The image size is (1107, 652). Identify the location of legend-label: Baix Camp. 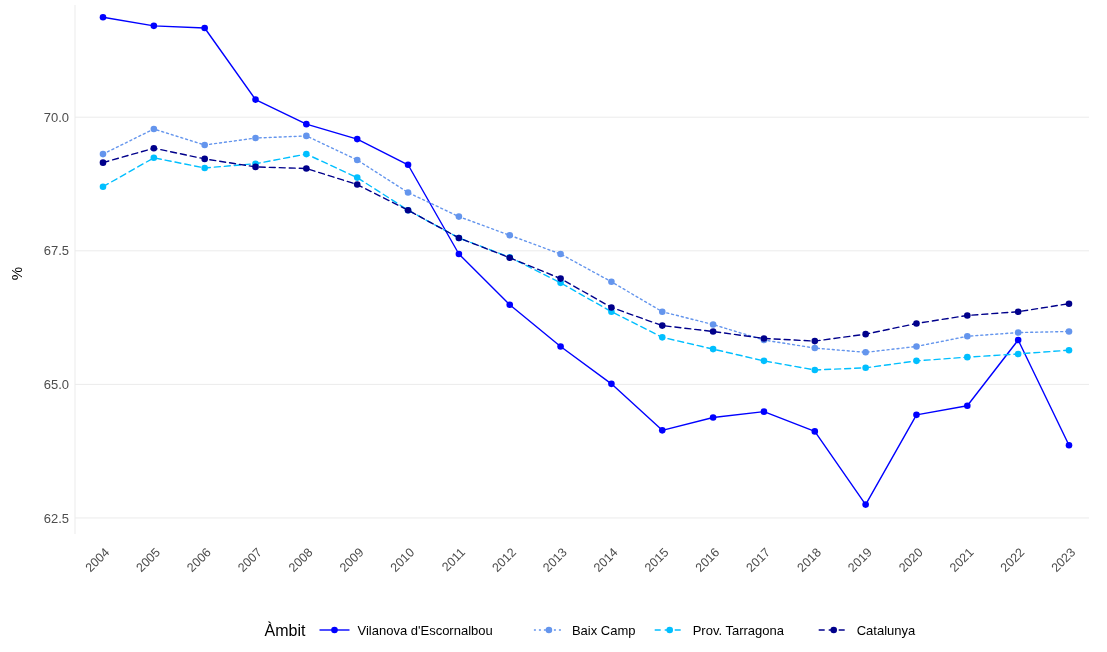
(603, 630).